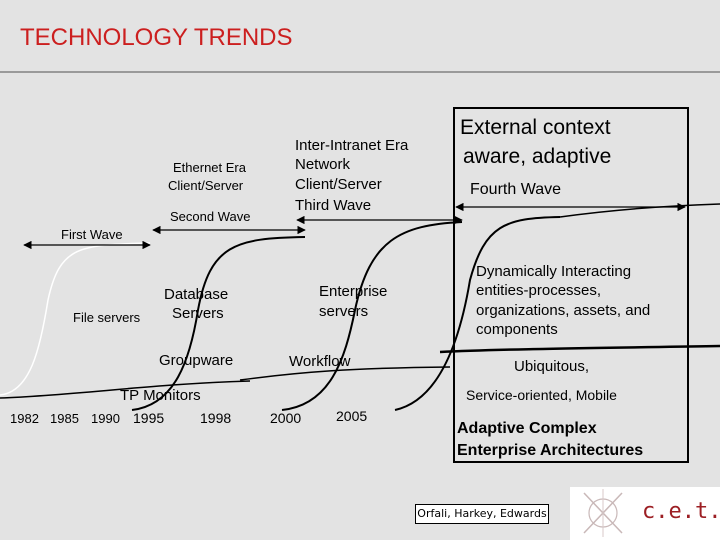  I want to click on fourth-wave-label: Fourth Wave, so click(515, 189).